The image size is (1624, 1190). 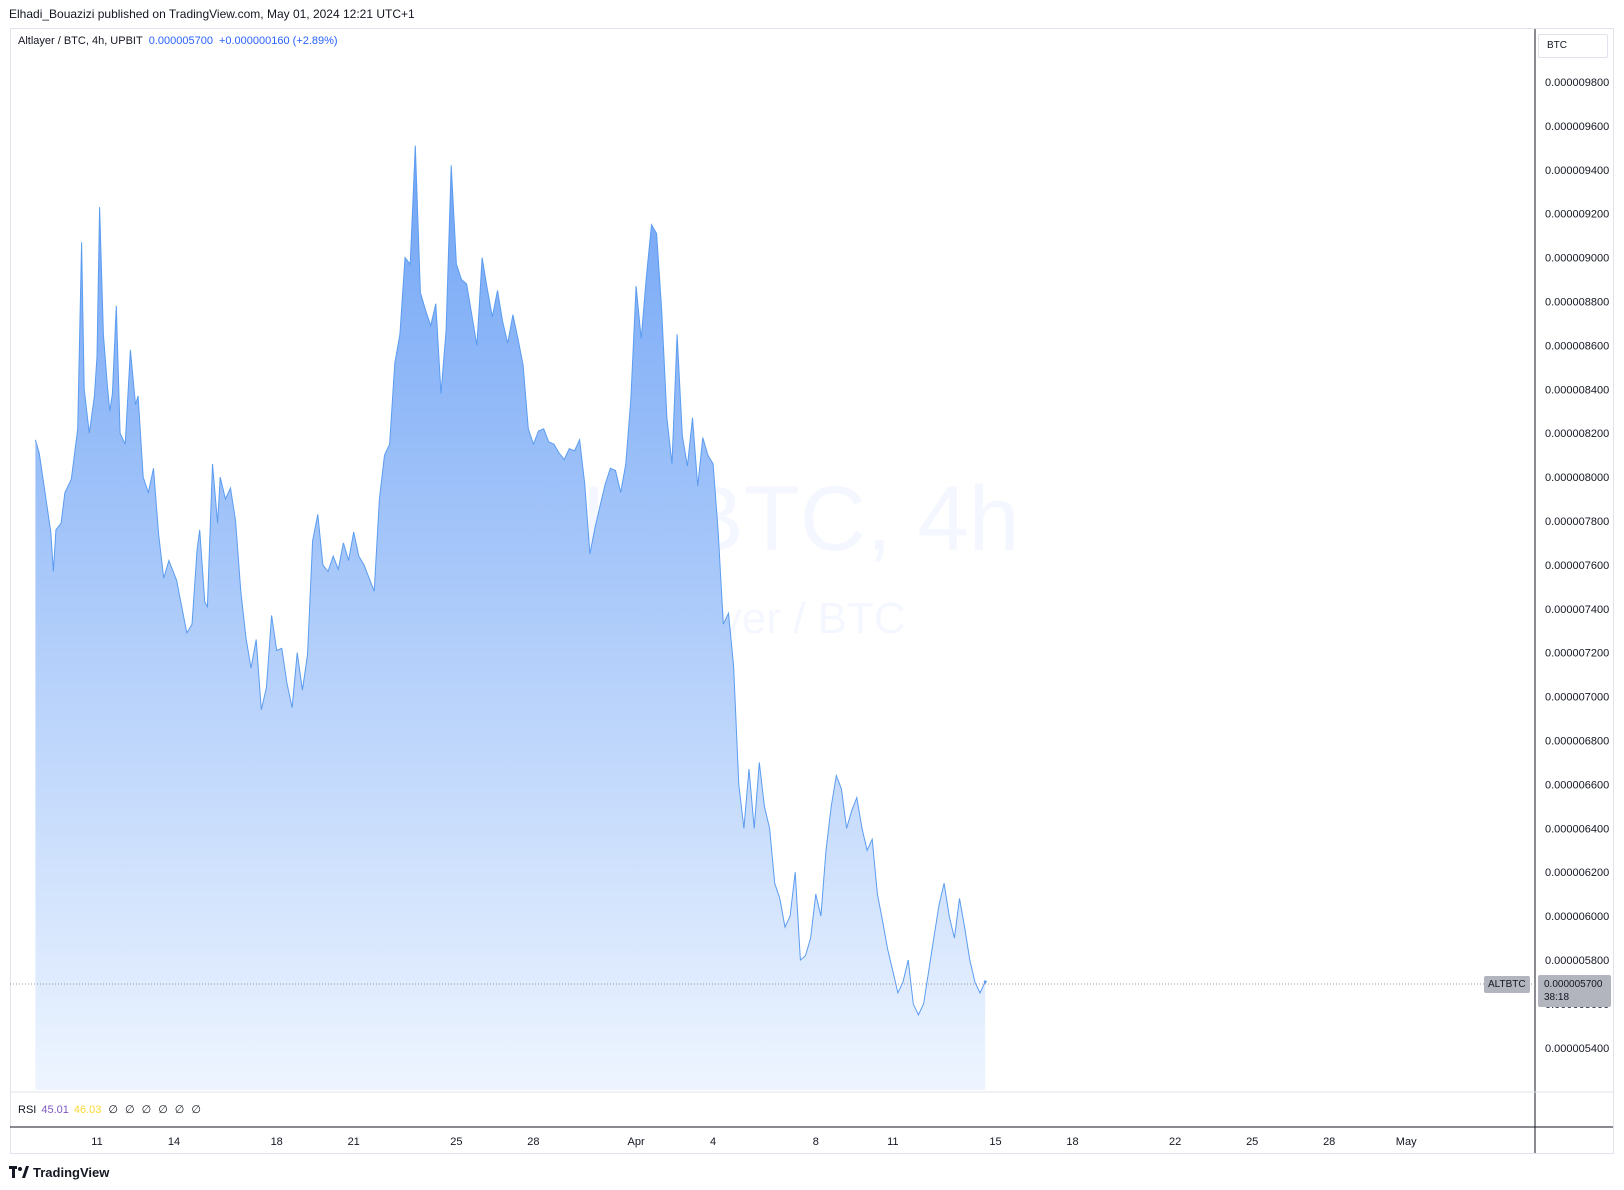 What do you see at coordinates (130, 1110) in the screenshot?
I see `rsi-na-2: ∅` at bounding box center [130, 1110].